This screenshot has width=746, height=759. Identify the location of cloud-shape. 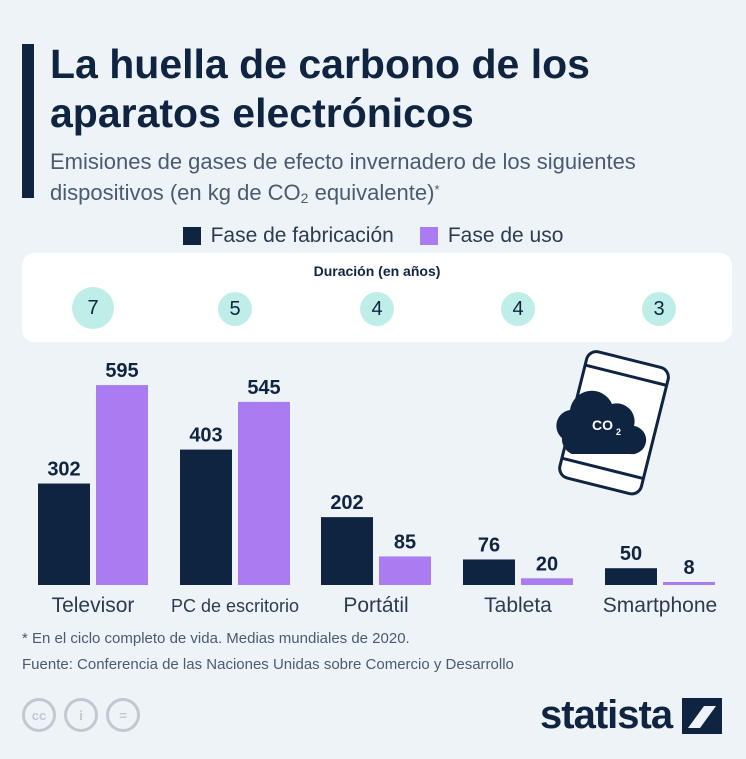
(601, 422).